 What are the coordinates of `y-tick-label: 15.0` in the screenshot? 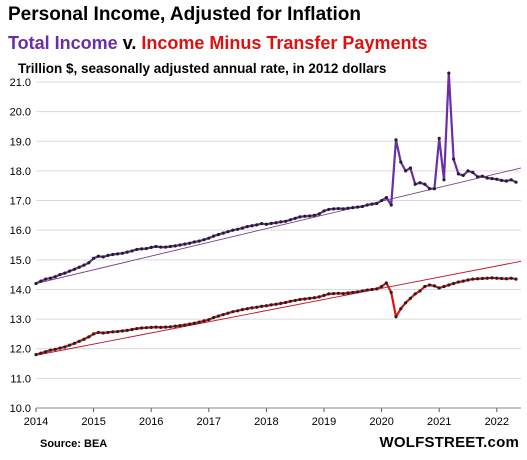 It's located at (20, 261).